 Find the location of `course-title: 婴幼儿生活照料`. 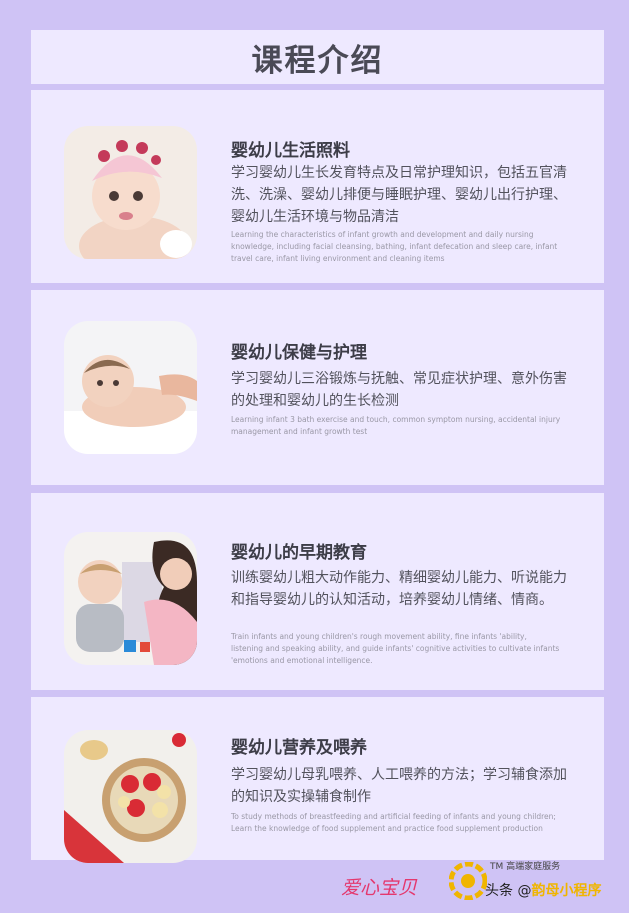

course-title: 婴幼儿生活照料 is located at coordinates (290, 151).